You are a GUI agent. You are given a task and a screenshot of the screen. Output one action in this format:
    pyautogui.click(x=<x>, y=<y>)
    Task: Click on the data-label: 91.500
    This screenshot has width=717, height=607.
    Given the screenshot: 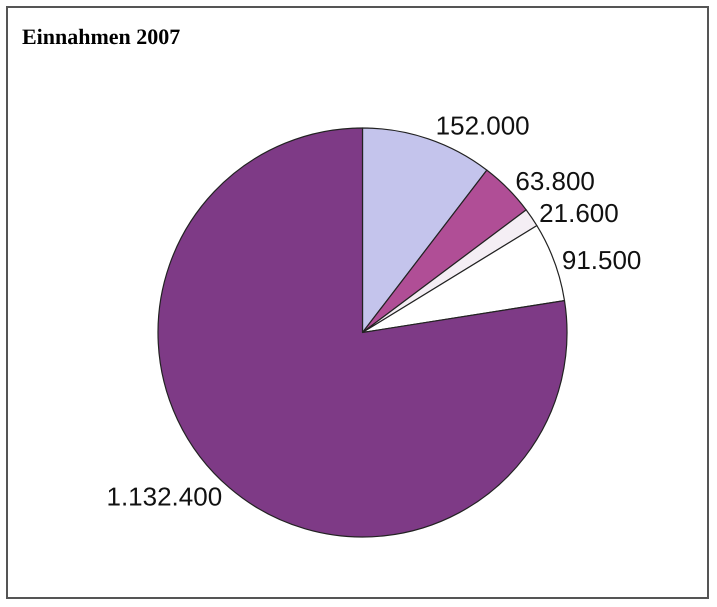 What is the action you would take?
    pyautogui.click(x=602, y=259)
    